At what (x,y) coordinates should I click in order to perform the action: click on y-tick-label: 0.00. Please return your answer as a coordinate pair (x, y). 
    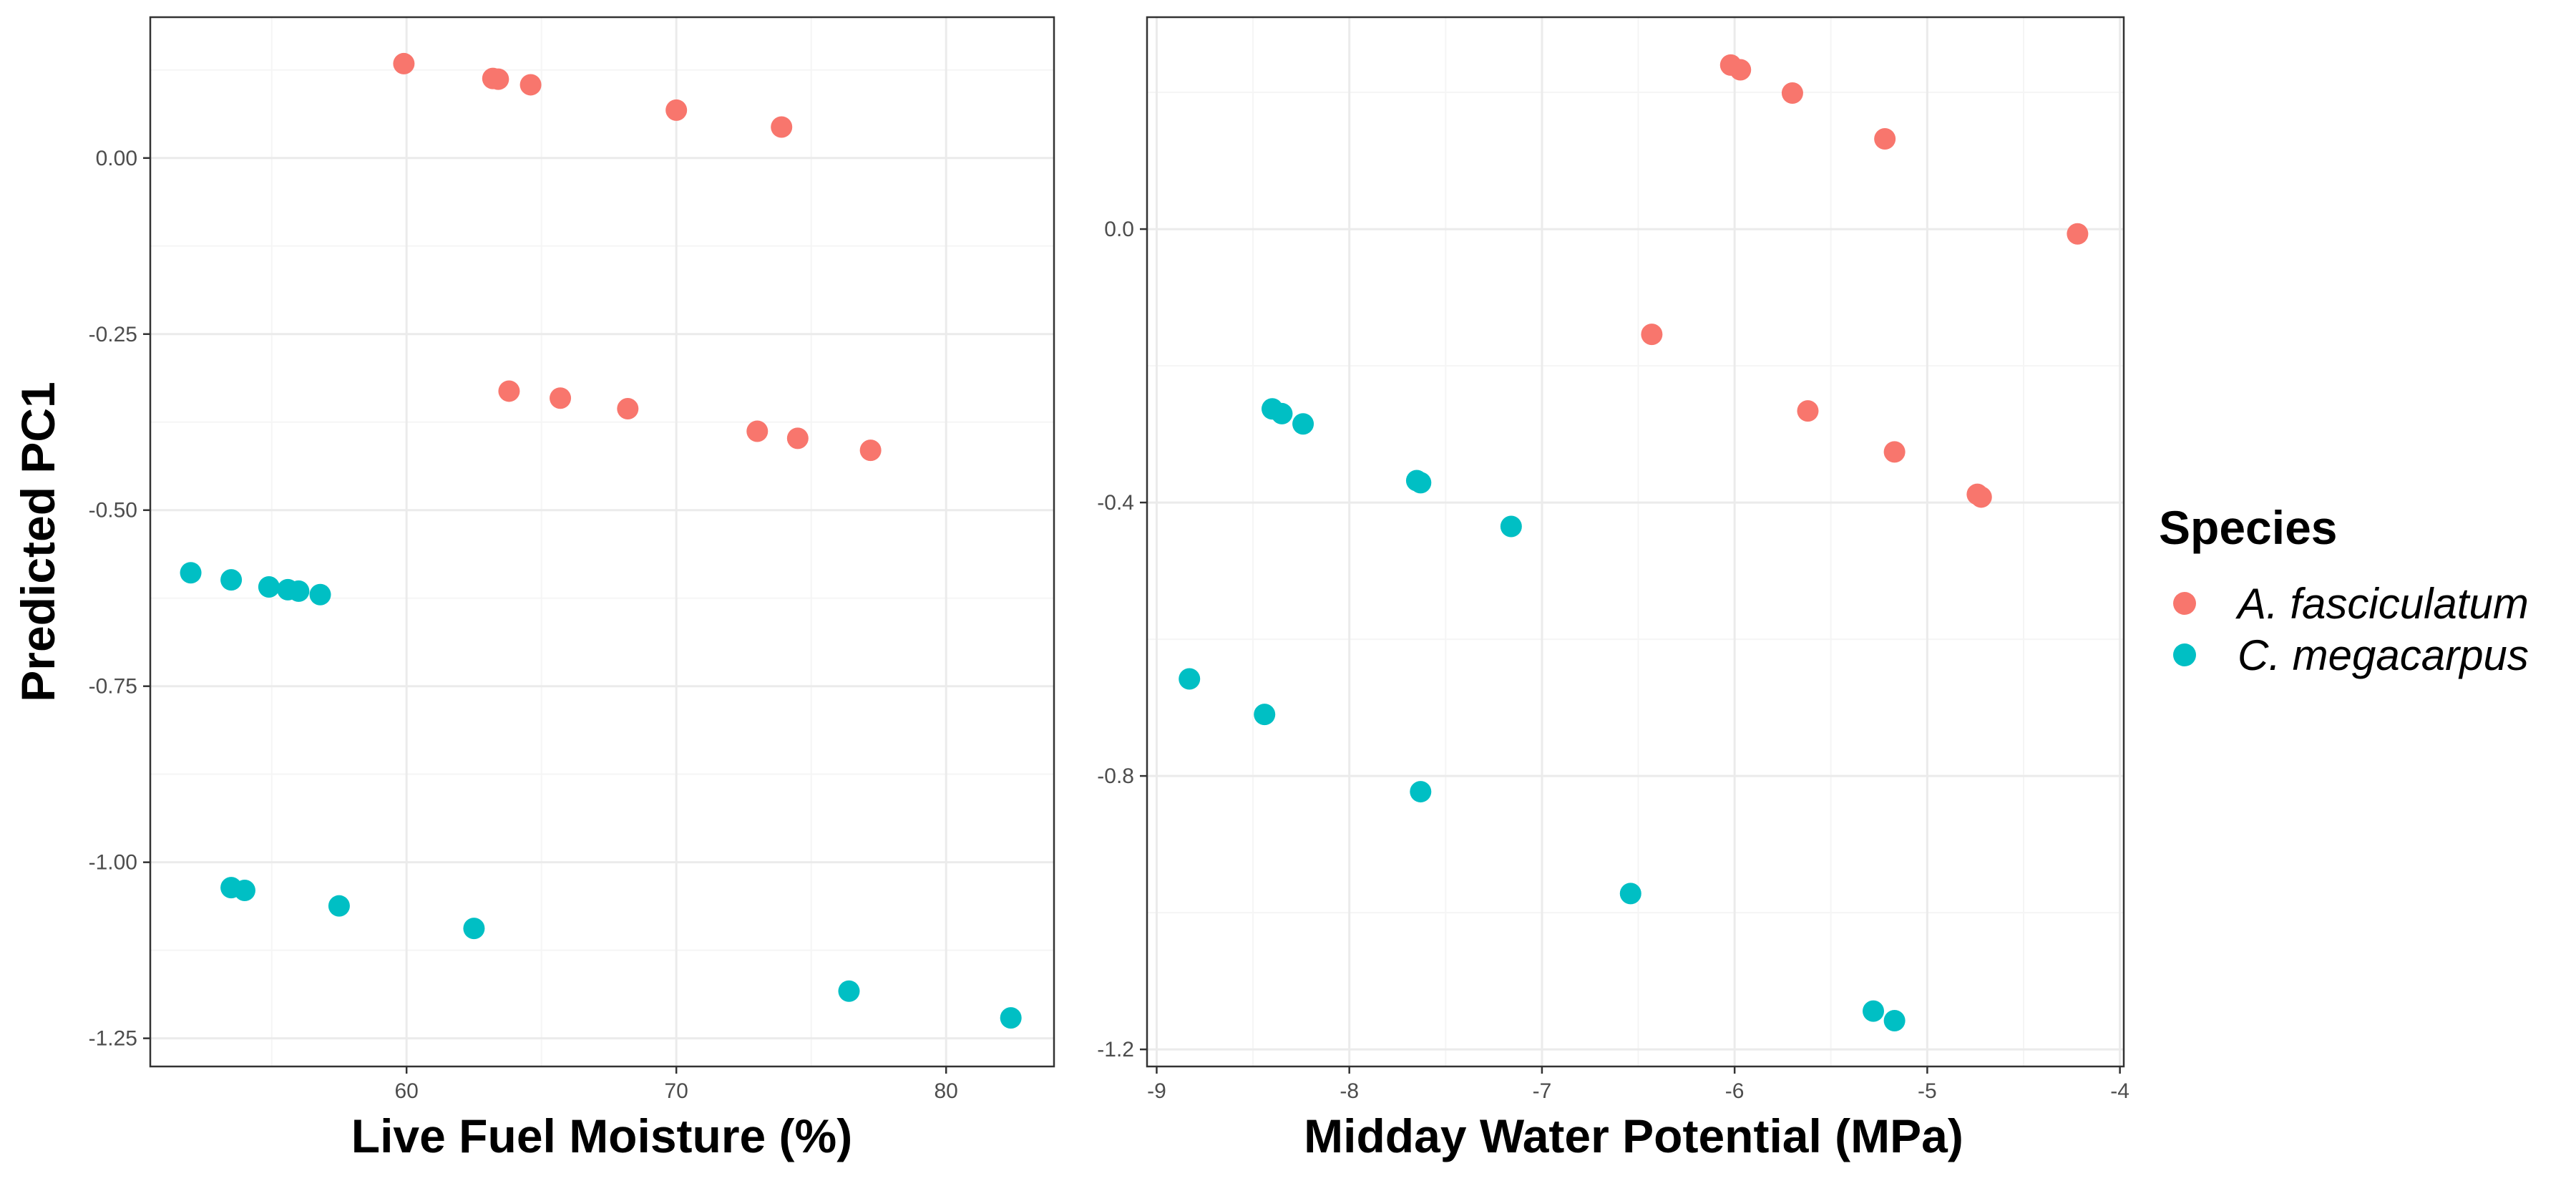
    Looking at the image, I should click on (116, 158).